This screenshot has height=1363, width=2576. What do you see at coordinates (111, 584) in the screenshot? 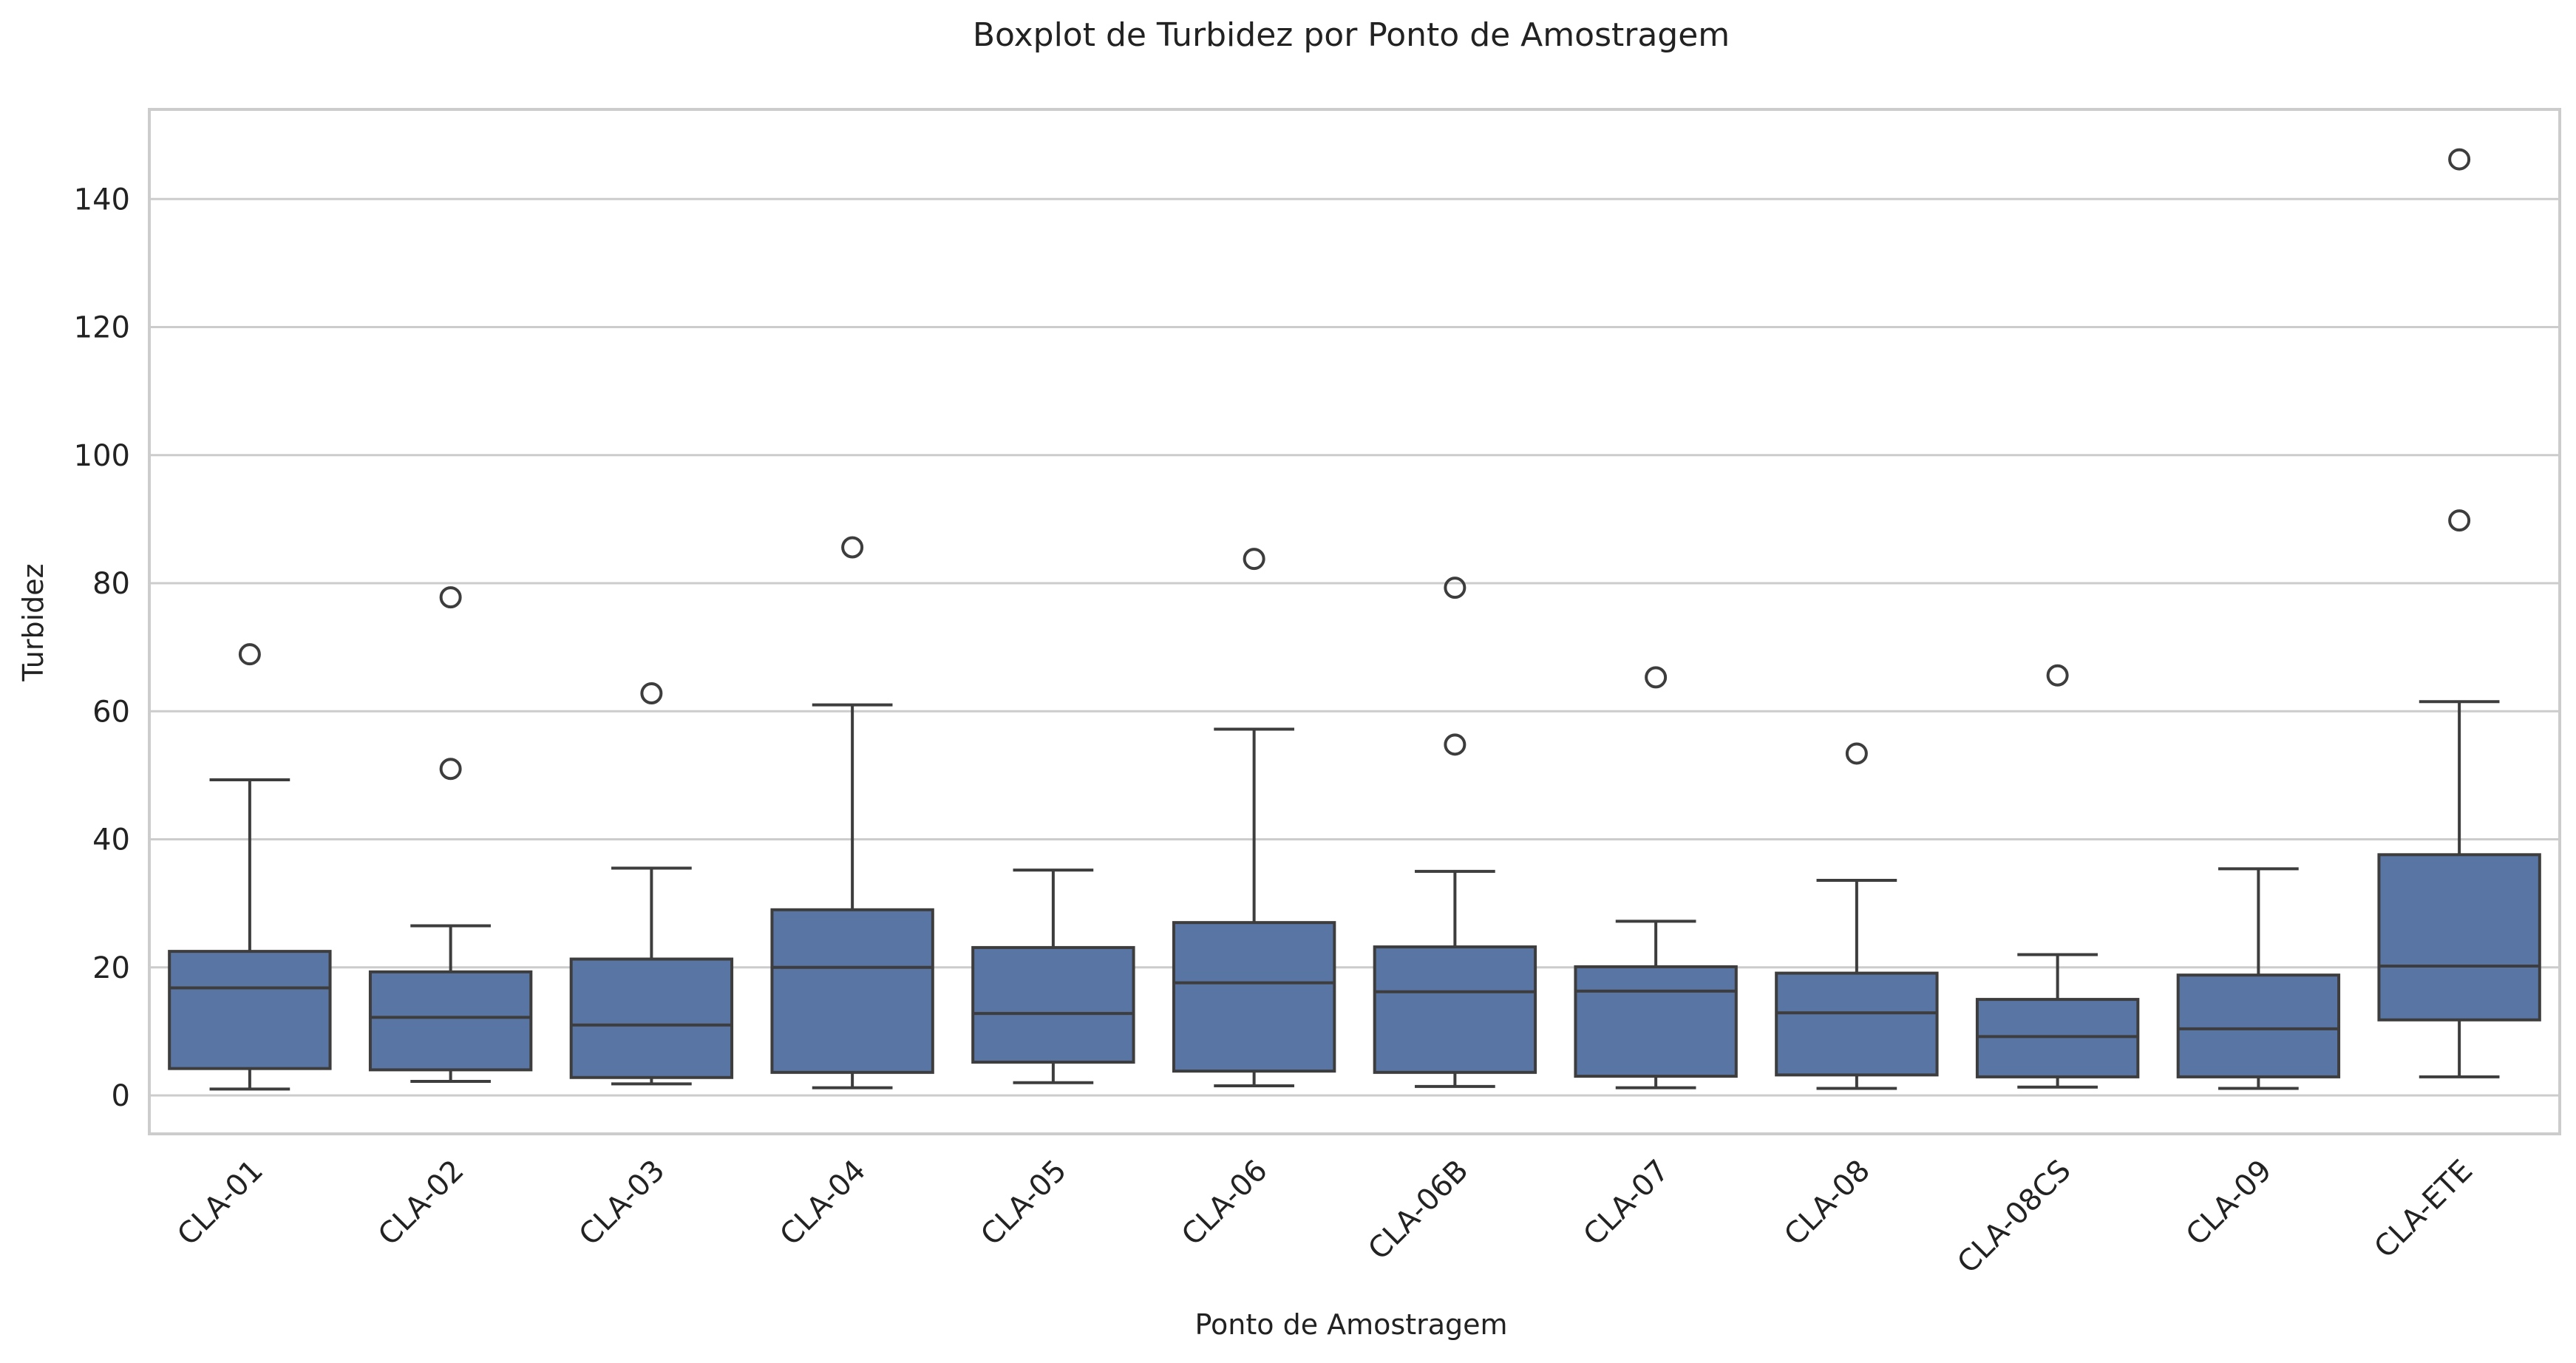
I see `y-tick-label: 80` at bounding box center [111, 584].